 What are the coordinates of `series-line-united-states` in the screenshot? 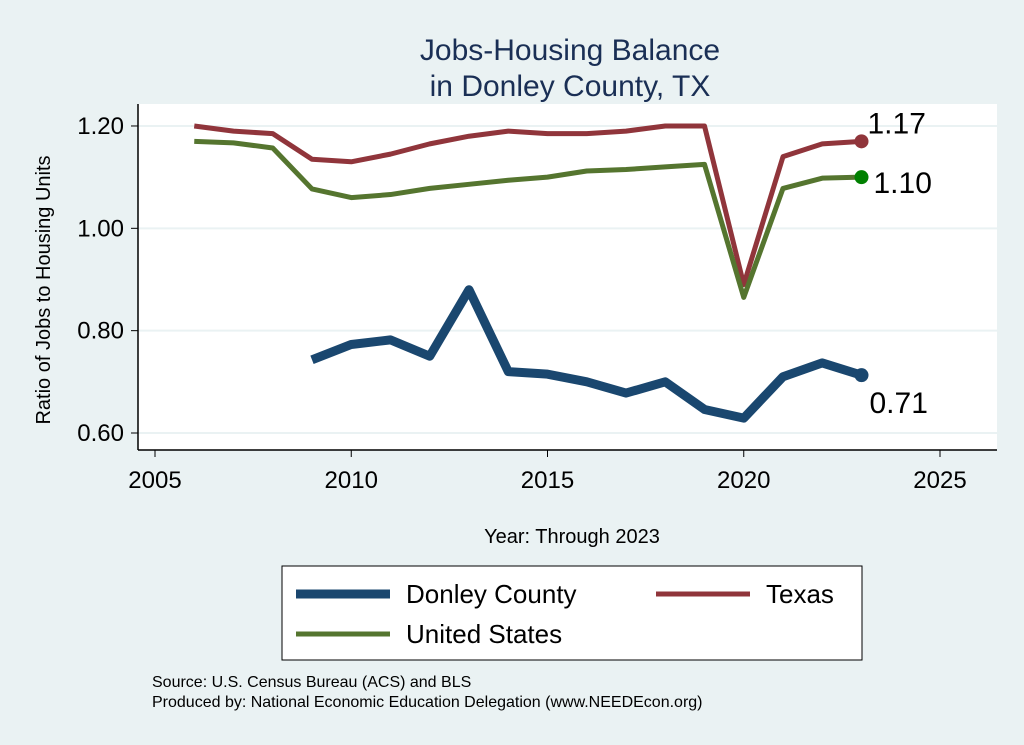 It's located at (528, 219).